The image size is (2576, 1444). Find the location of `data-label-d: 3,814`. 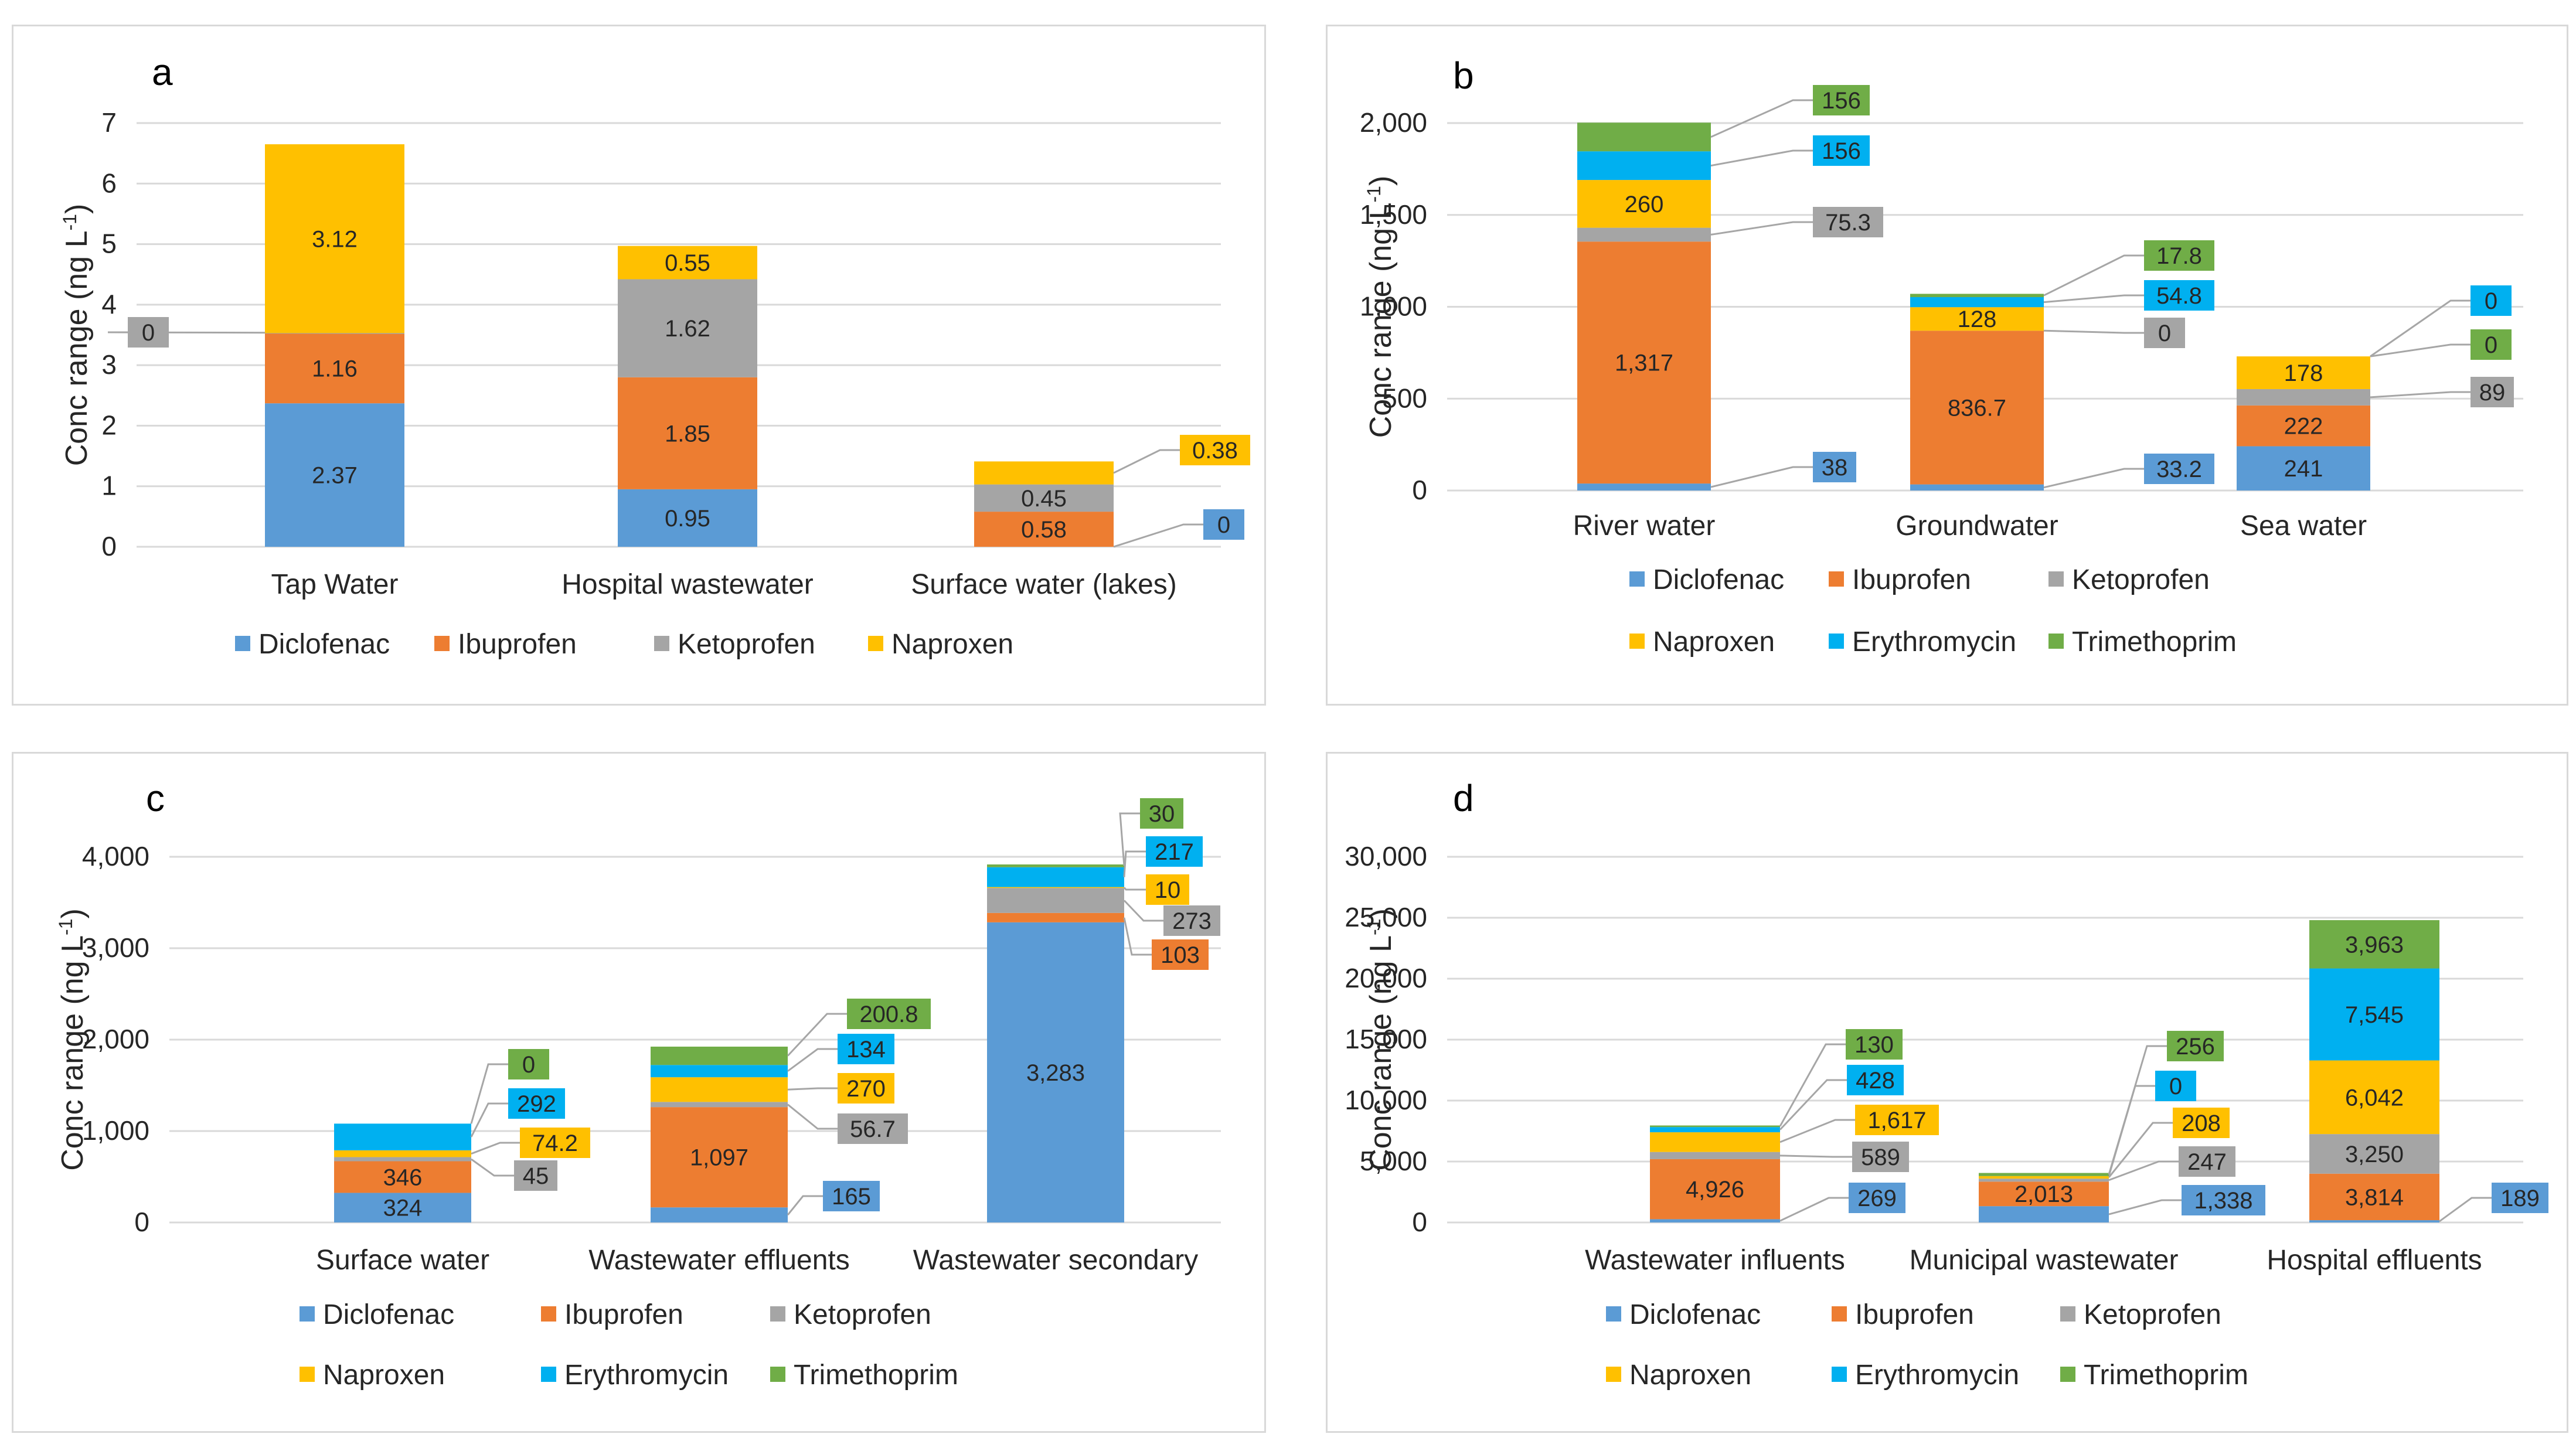

data-label-d: 3,814 is located at coordinates (2374, 1197).